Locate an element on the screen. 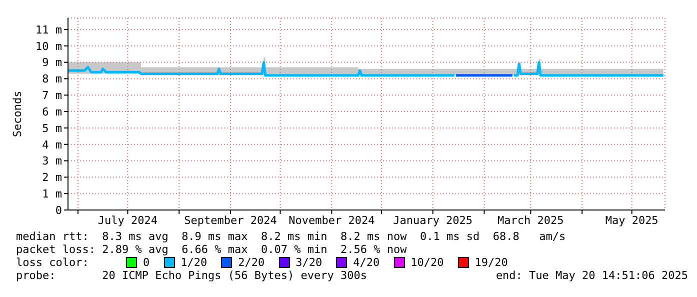 The width and height of the screenshot is (697, 297). y-tick-label: 0 is located at coordinates (58, 210).